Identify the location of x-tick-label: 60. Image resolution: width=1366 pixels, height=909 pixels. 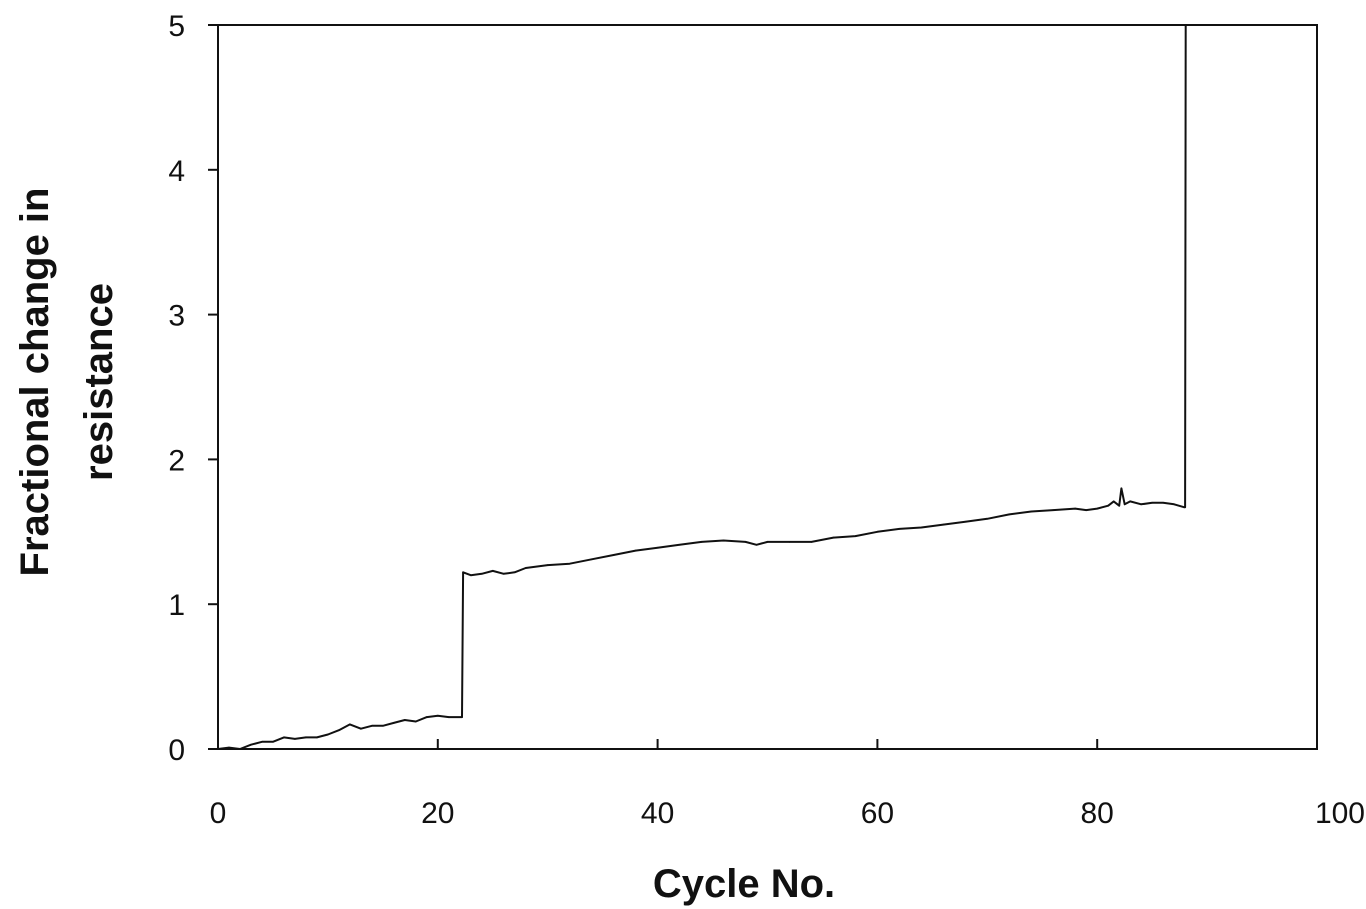
(877, 813).